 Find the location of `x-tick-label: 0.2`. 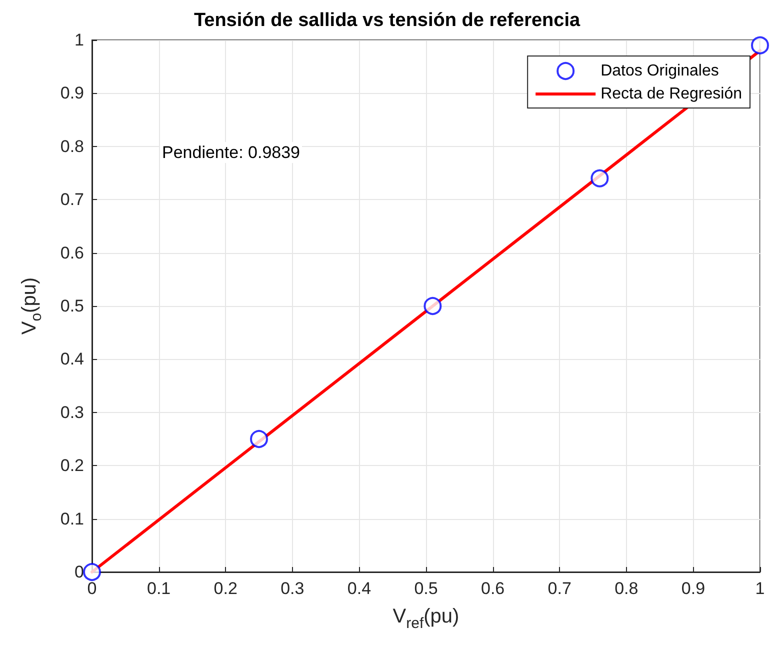

x-tick-label: 0.2 is located at coordinates (226, 588).